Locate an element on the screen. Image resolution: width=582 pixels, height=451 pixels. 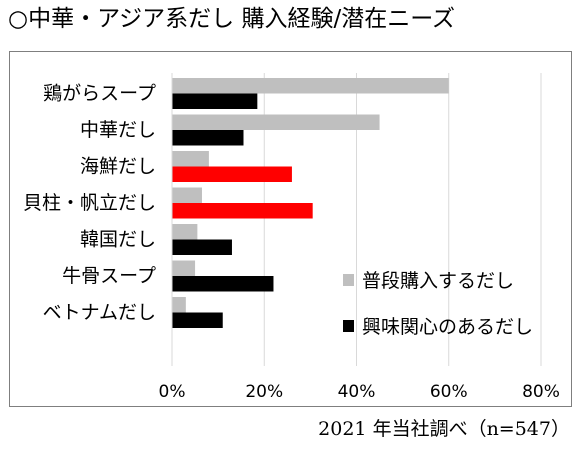
chart-title: ○中華・アジア系だし 購入経験/潜在ニーズ is located at coordinates (232, 19).